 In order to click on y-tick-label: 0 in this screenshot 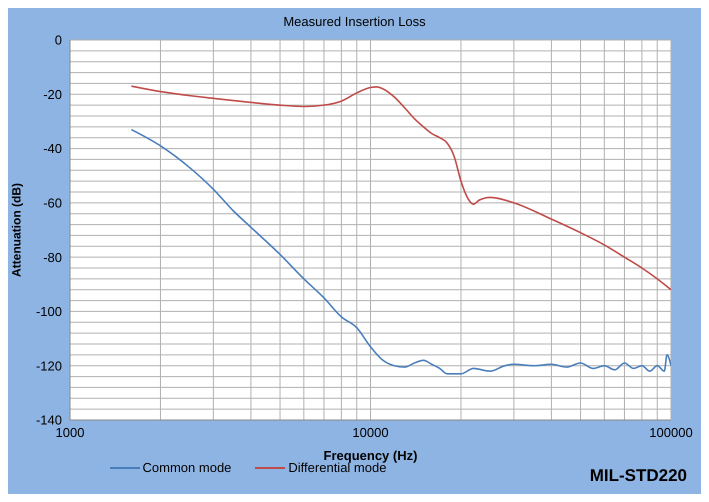, I will do `click(58, 40)`.